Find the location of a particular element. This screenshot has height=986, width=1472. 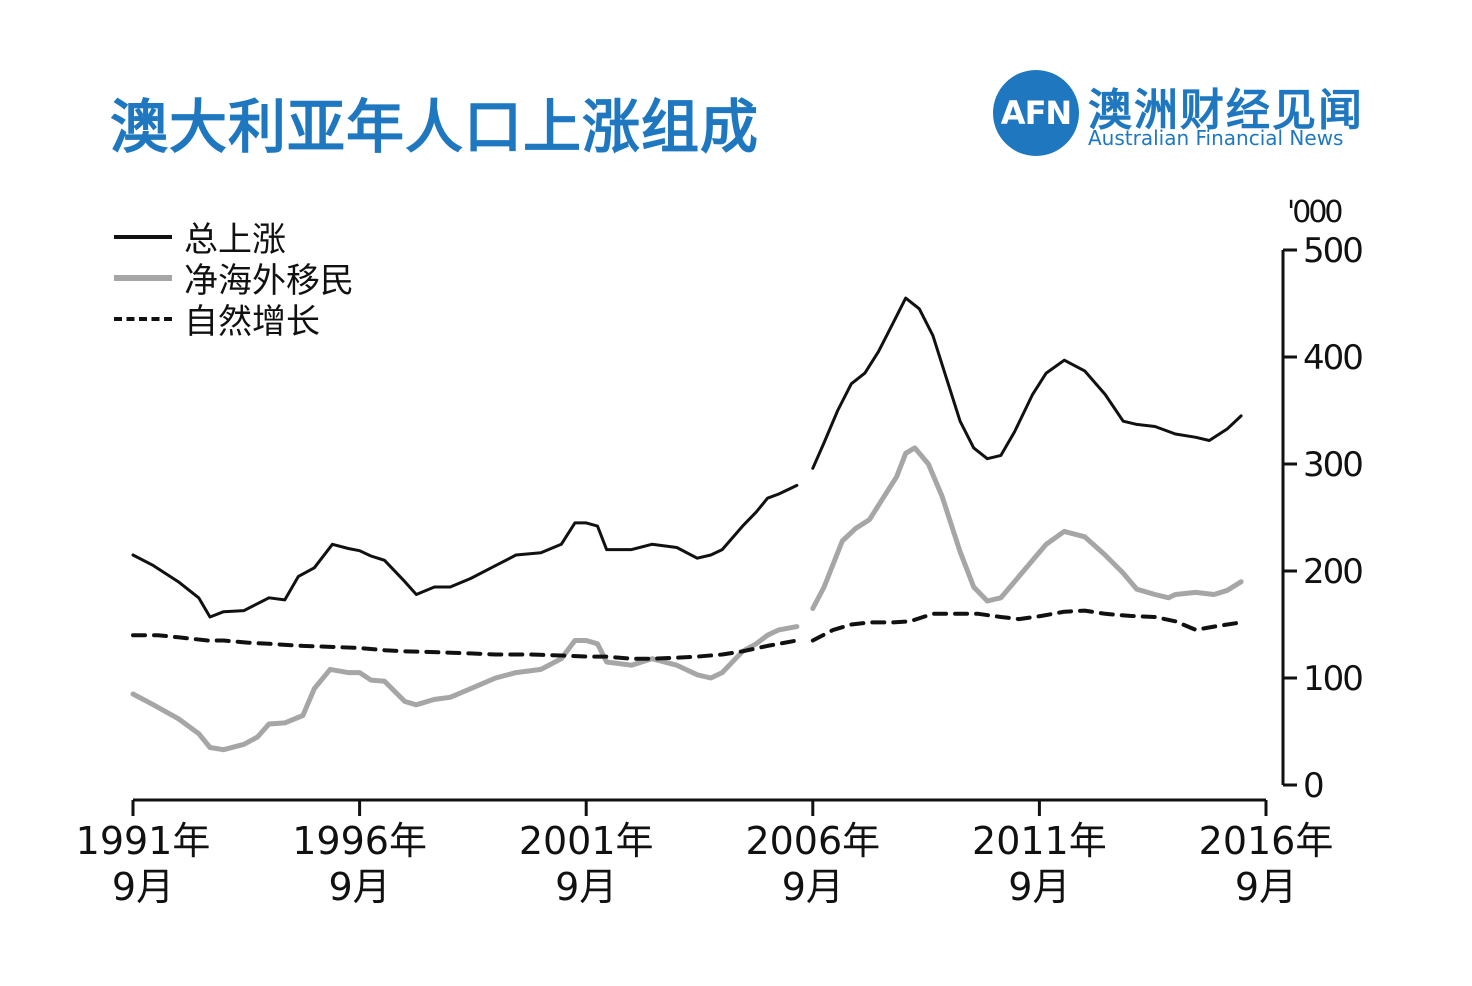

legend-label-migration: 净海外移民 is located at coordinates (269, 281).